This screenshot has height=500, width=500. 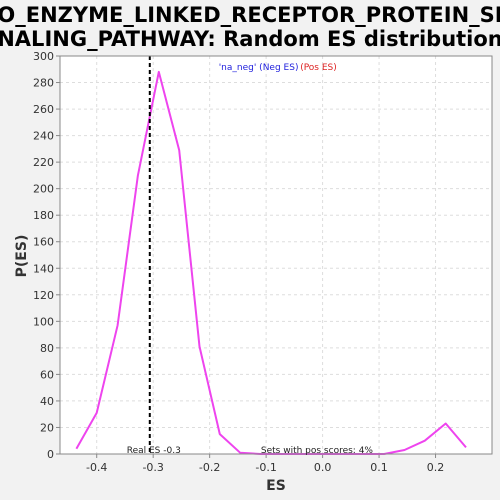 What do you see at coordinates (209, 467) in the screenshot?
I see `x-tick-label: -0.2` at bounding box center [209, 467].